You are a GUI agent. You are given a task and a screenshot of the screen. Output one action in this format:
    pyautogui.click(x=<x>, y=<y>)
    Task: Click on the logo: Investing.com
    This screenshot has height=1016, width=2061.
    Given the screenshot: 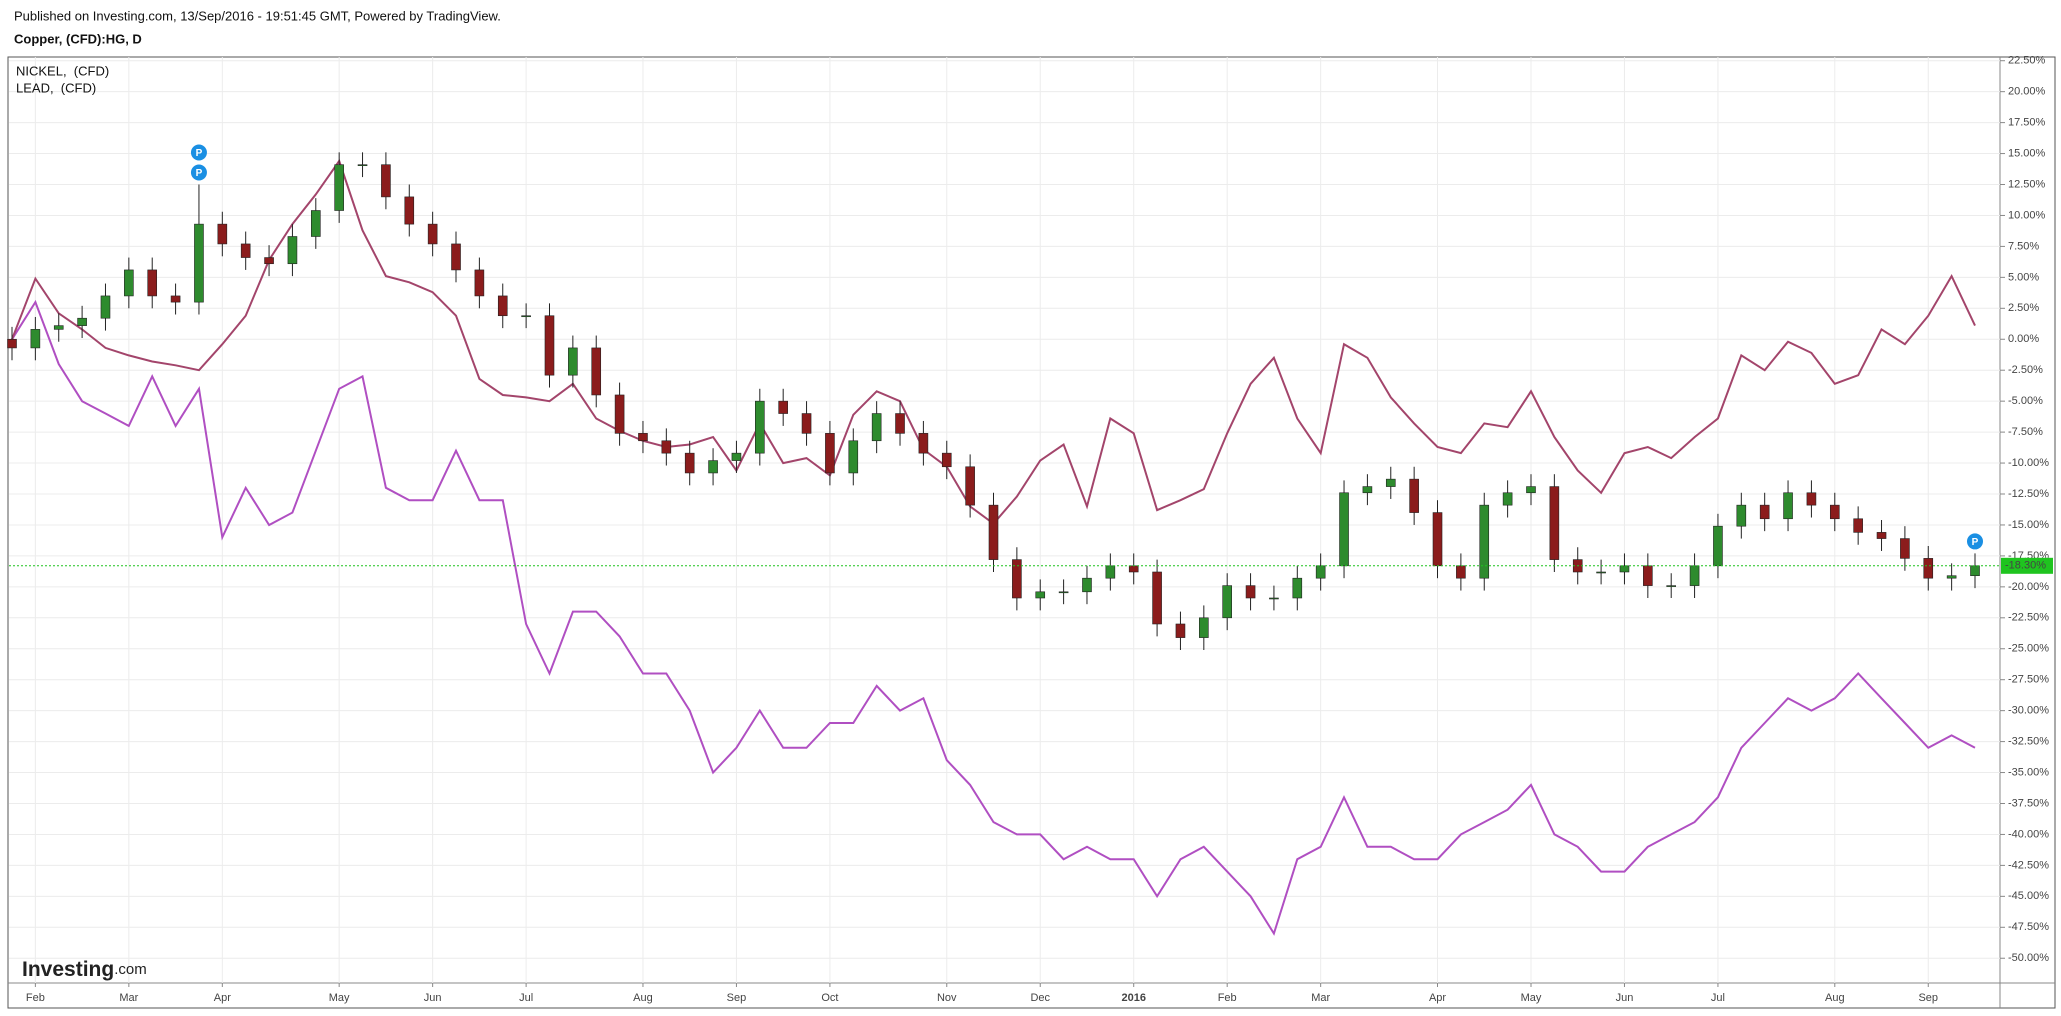 What is the action you would take?
    pyautogui.click(x=84, y=969)
    